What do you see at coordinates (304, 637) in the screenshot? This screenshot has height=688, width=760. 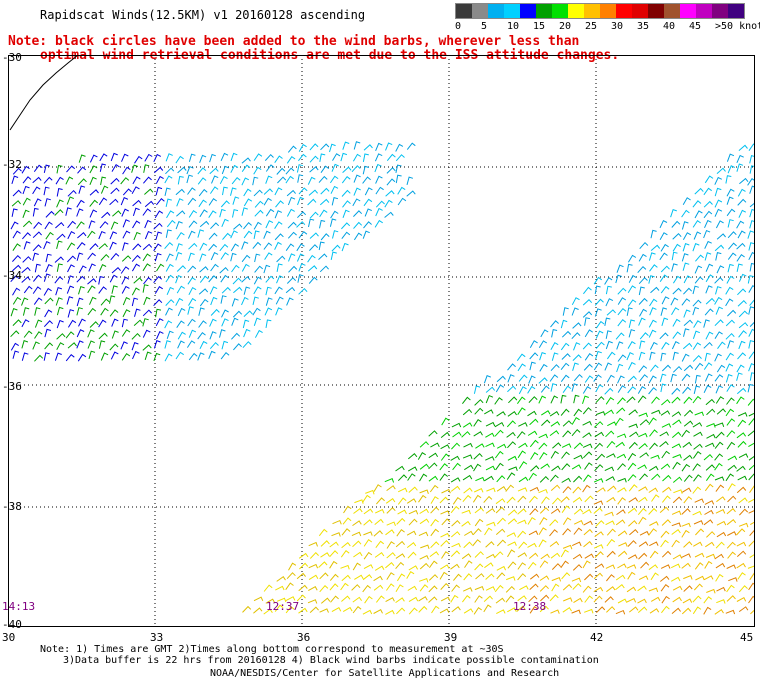 I see `longitude-tick-label: 36` at bounding box center [304, 637].